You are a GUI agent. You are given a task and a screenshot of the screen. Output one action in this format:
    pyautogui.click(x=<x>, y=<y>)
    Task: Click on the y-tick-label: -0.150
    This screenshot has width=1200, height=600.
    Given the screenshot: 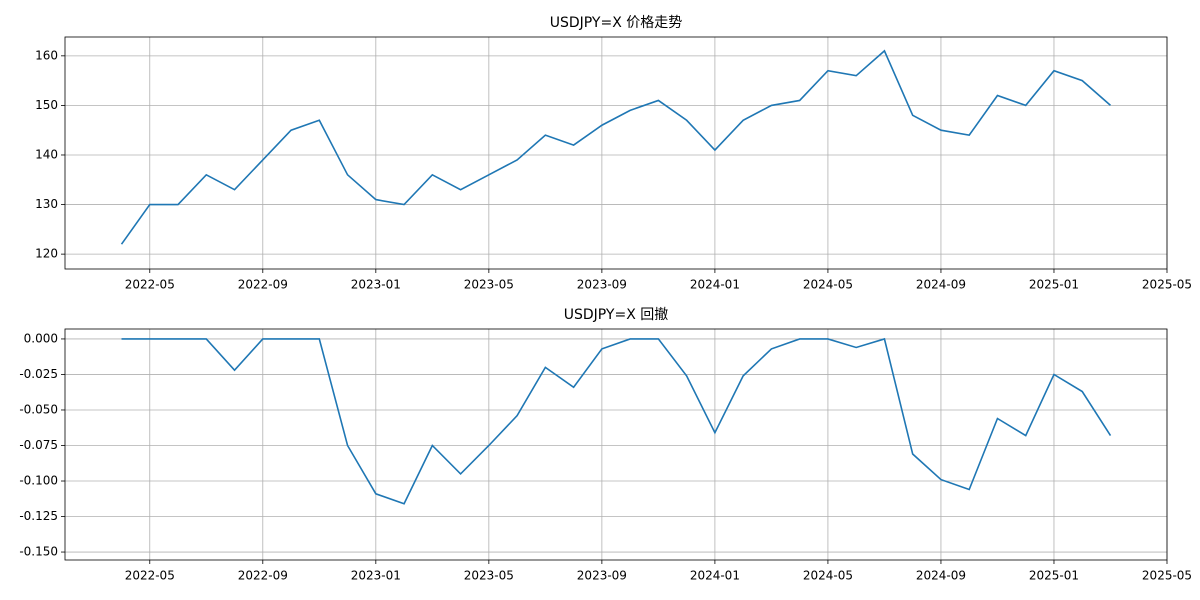 What is the action you would take?
    pyautogui.click(x=38, y=552)
    